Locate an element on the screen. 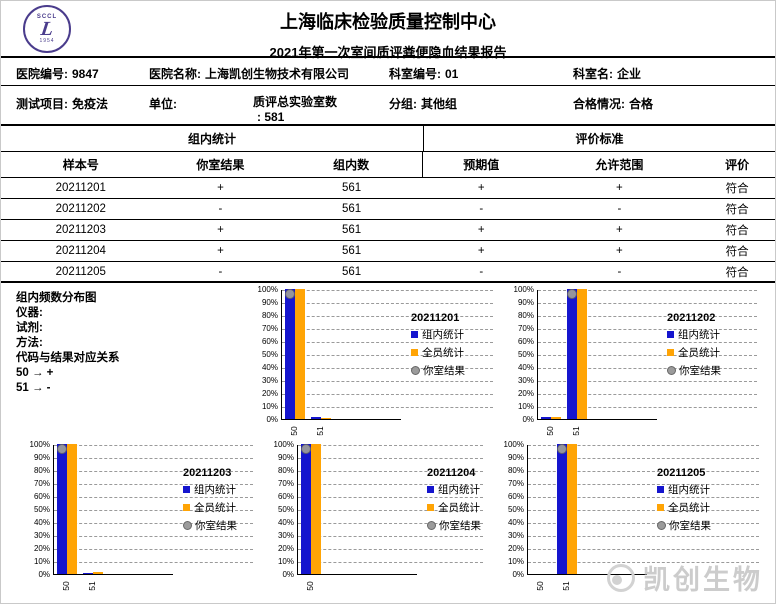  group-header-evaluation: 评价标准 is located at coordinates (599, 139).